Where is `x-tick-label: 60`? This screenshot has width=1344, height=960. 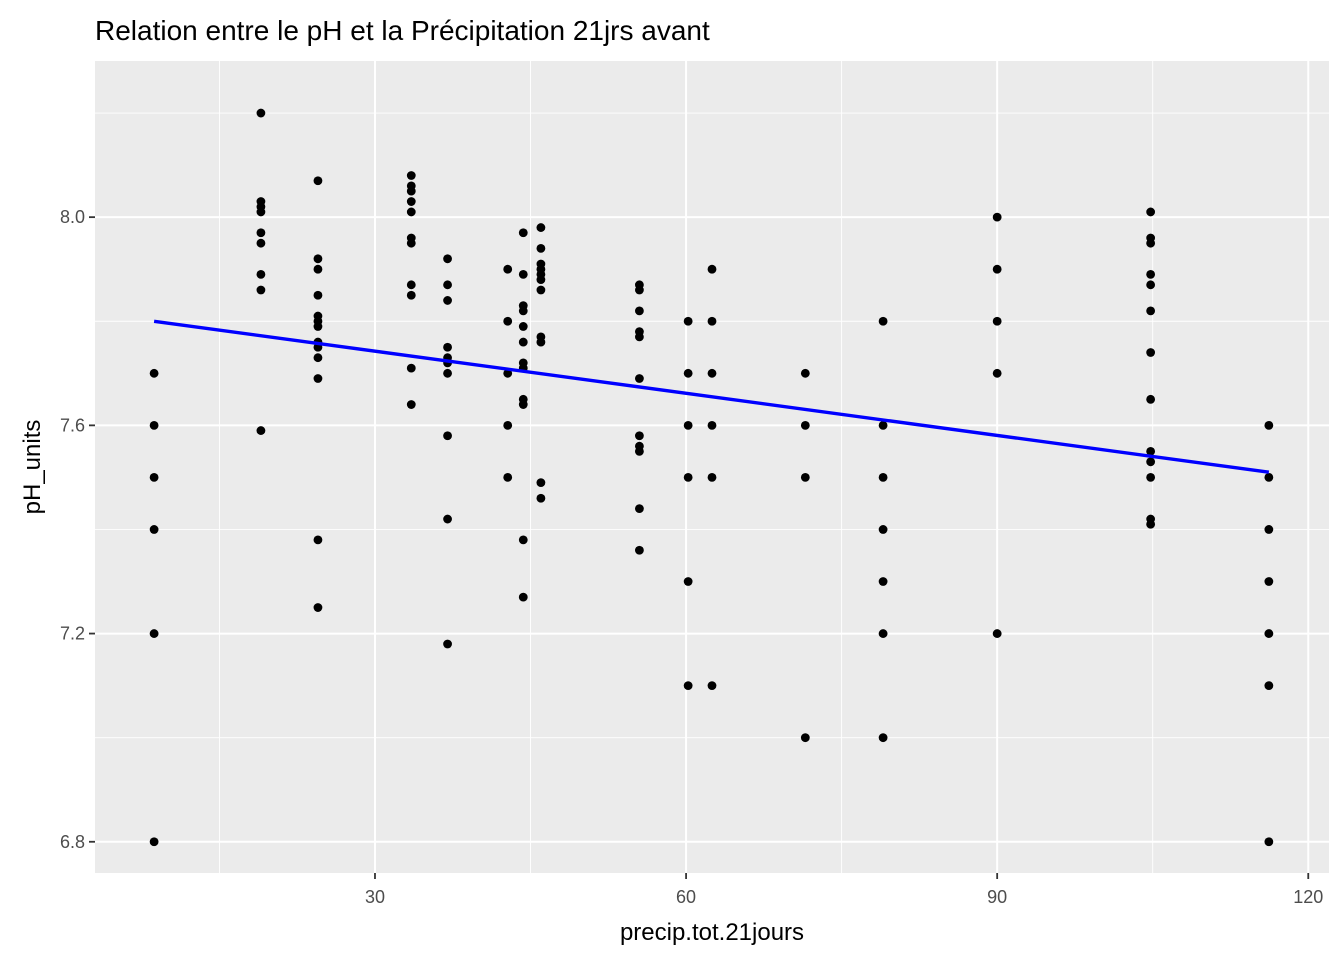
x-tick-label: 60 is located at coordinates (686, 897).